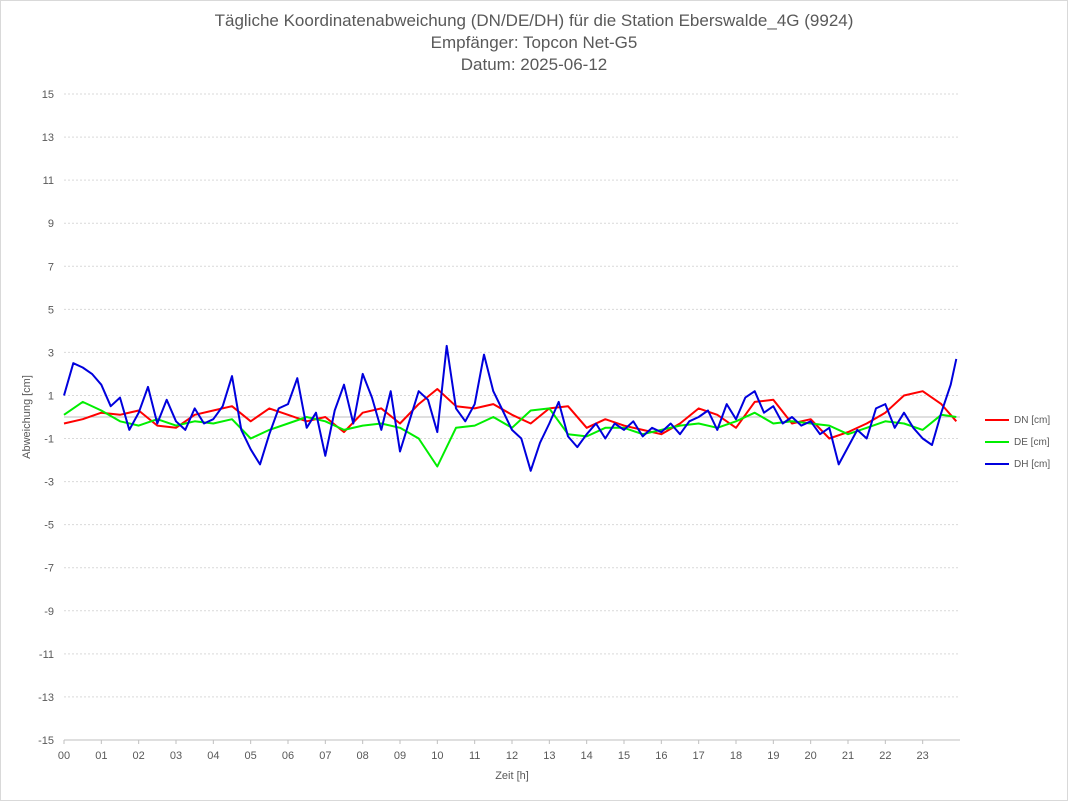 This screenshot has height=801, width=1068. Describe the element at coordinates (48, 95) in the screenshot. I see `y-tick-label: 15` at that location.